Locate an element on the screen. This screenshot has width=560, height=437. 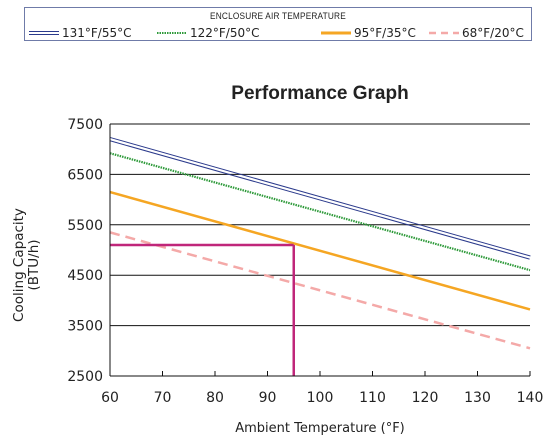
x-tick-label-110: 110 is located at coordinates (372, 398).